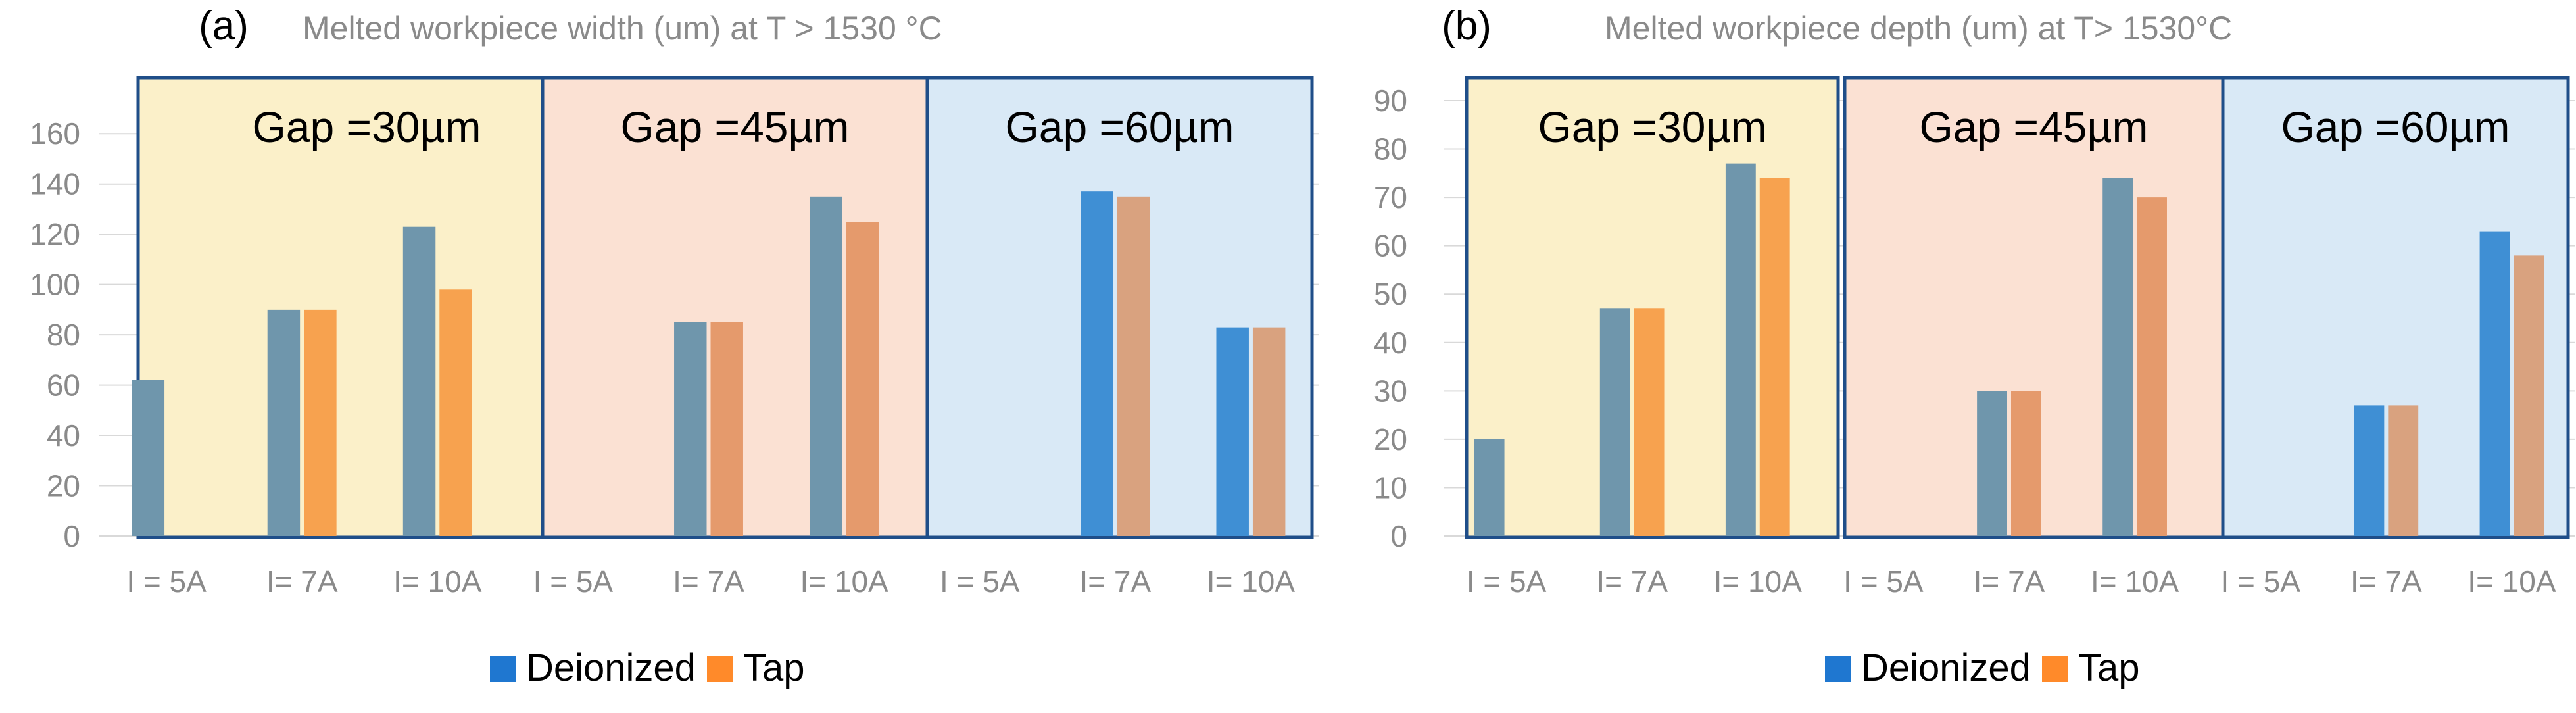 The image size is (2576, 713). Describe the element at coordinates (1391, 487) in the screenshot. I see `y-tick-label: 10` at that location.